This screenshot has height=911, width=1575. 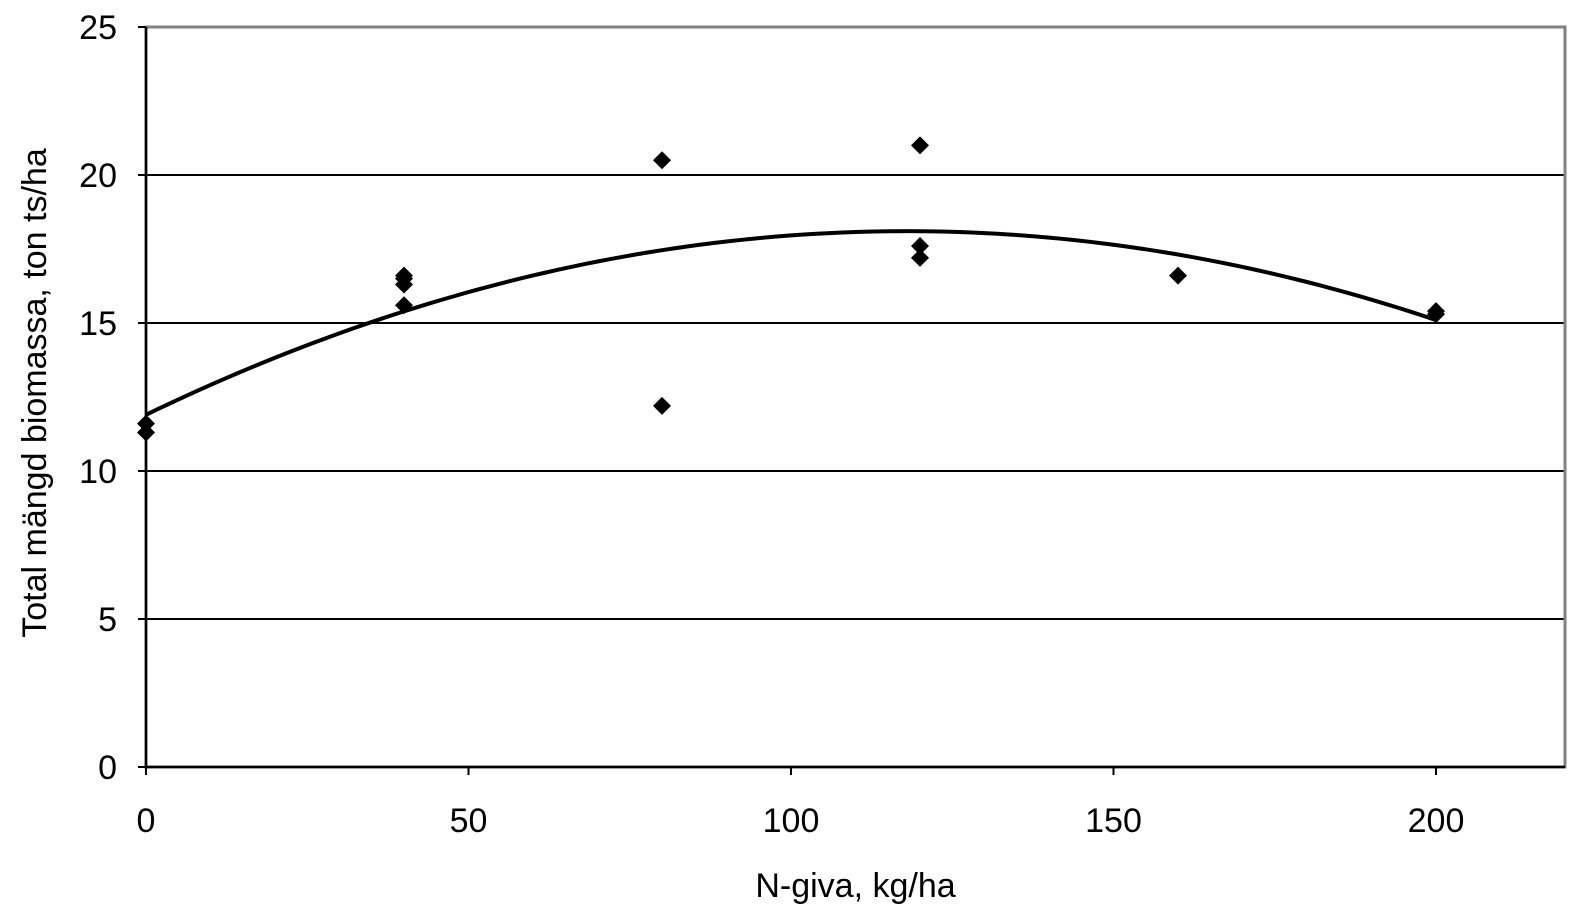 What do you see at coordinates (98, 28) in the screenshot?
I see `y-tick-label: 25` at bounding box center [98, 28].